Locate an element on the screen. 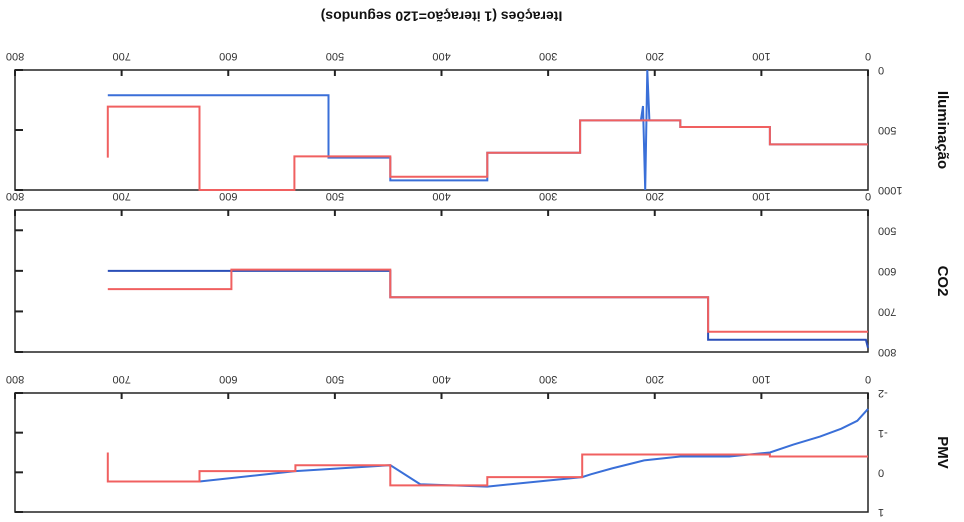 The height and width of the screenshot is (522, 964). y-tick-label: 1000 is located at coordinates (890, 190).